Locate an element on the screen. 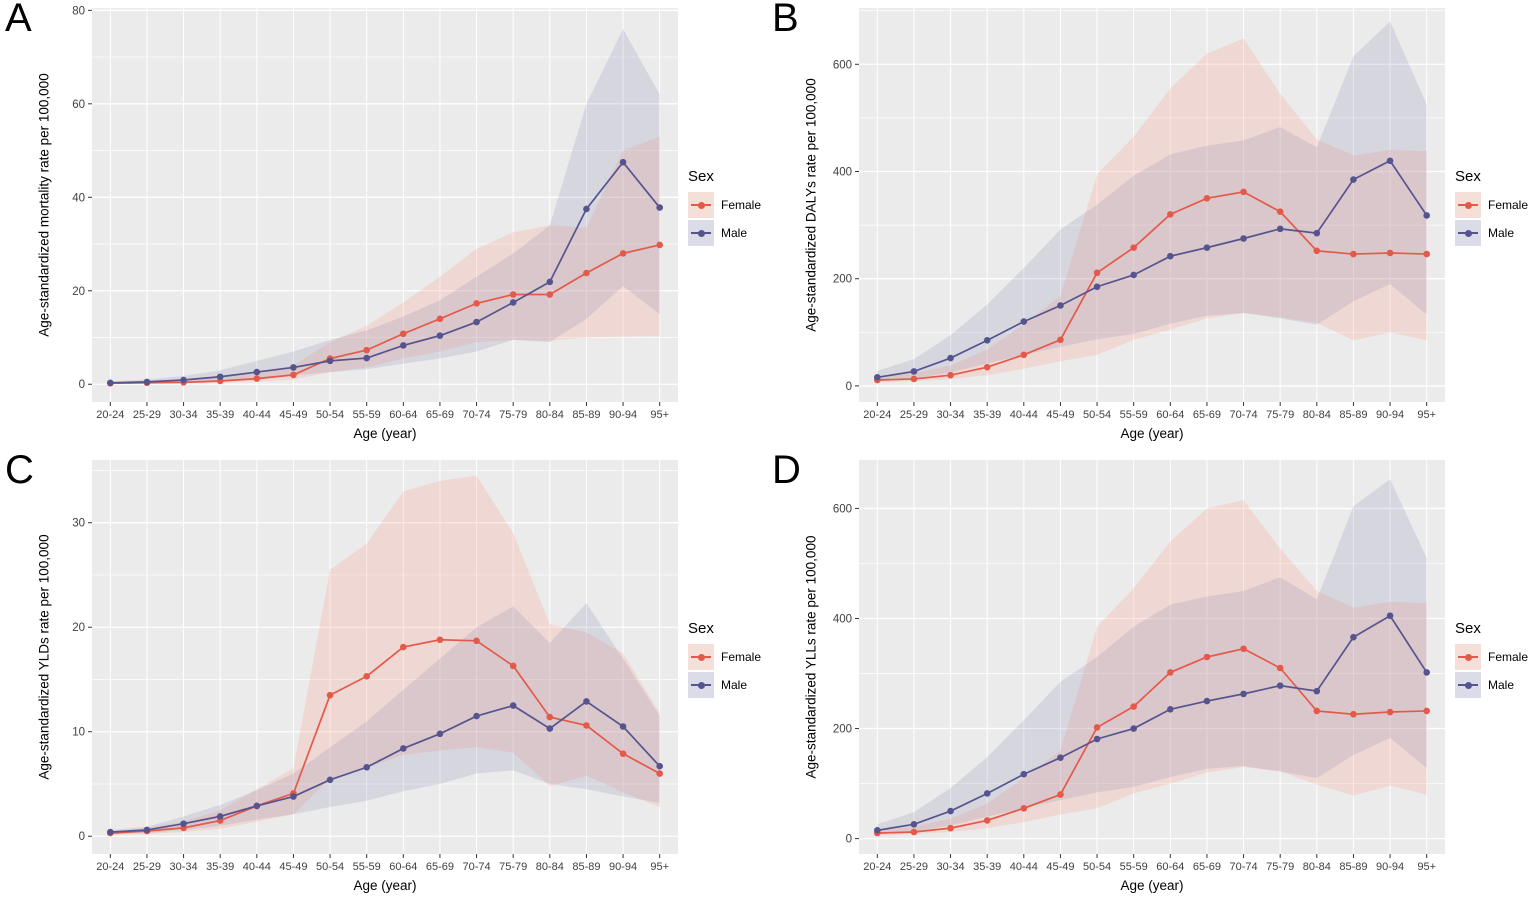  svg-text: 20 is located at coordinates (78, 628).